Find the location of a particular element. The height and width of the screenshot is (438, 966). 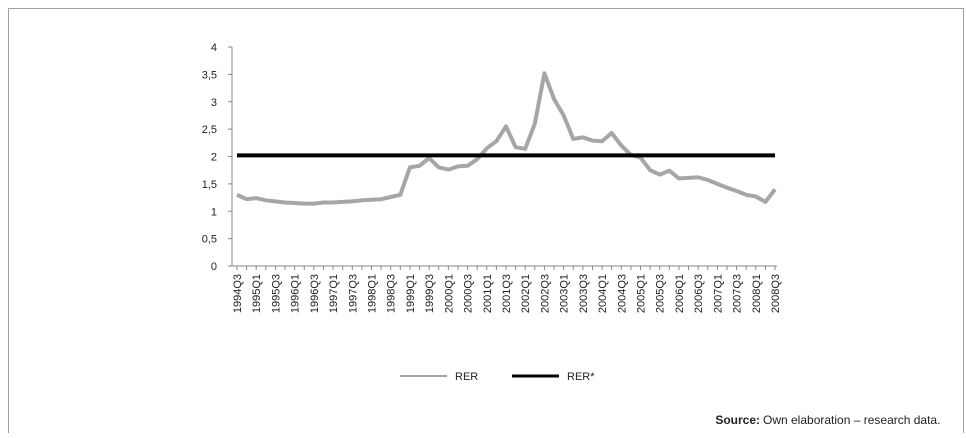

x-tick-label: 1995Q3 is located at coordinates (276, 293).